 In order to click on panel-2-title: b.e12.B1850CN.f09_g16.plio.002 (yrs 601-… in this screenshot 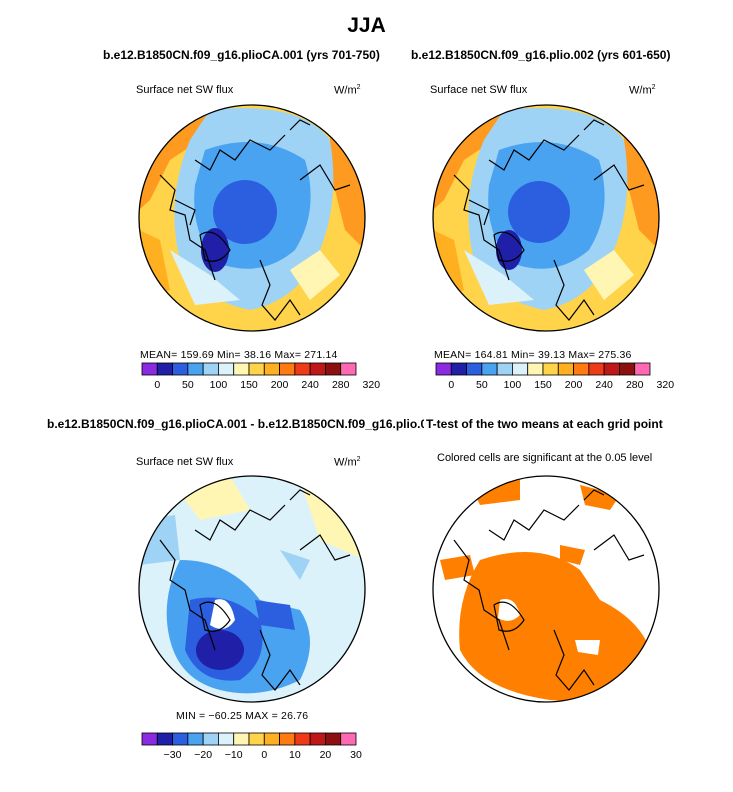, I will do `click(541, 55)`.